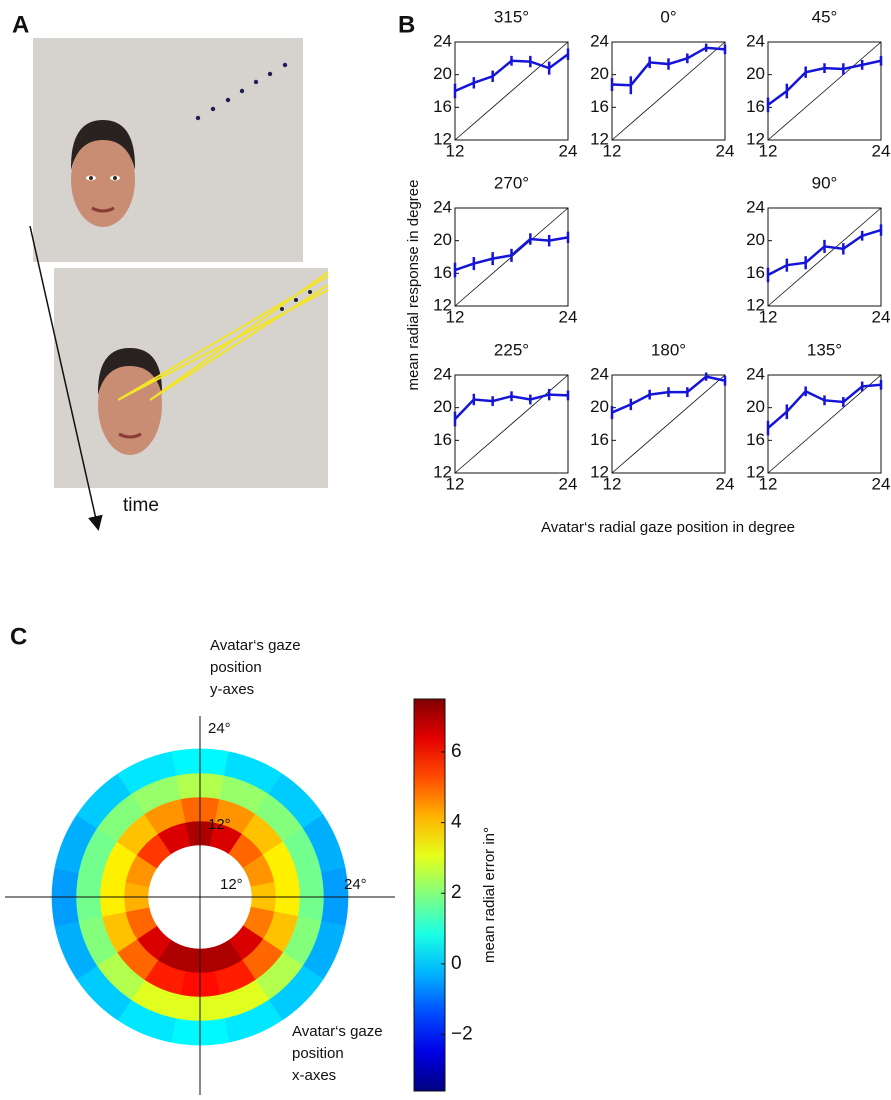 The width and height of the screenshot is (891, 1100). What do you see at coordinates (456, 892) in the screenshot?
I see `colorbar-tick-label: 2` at bounding box center [456, 892].